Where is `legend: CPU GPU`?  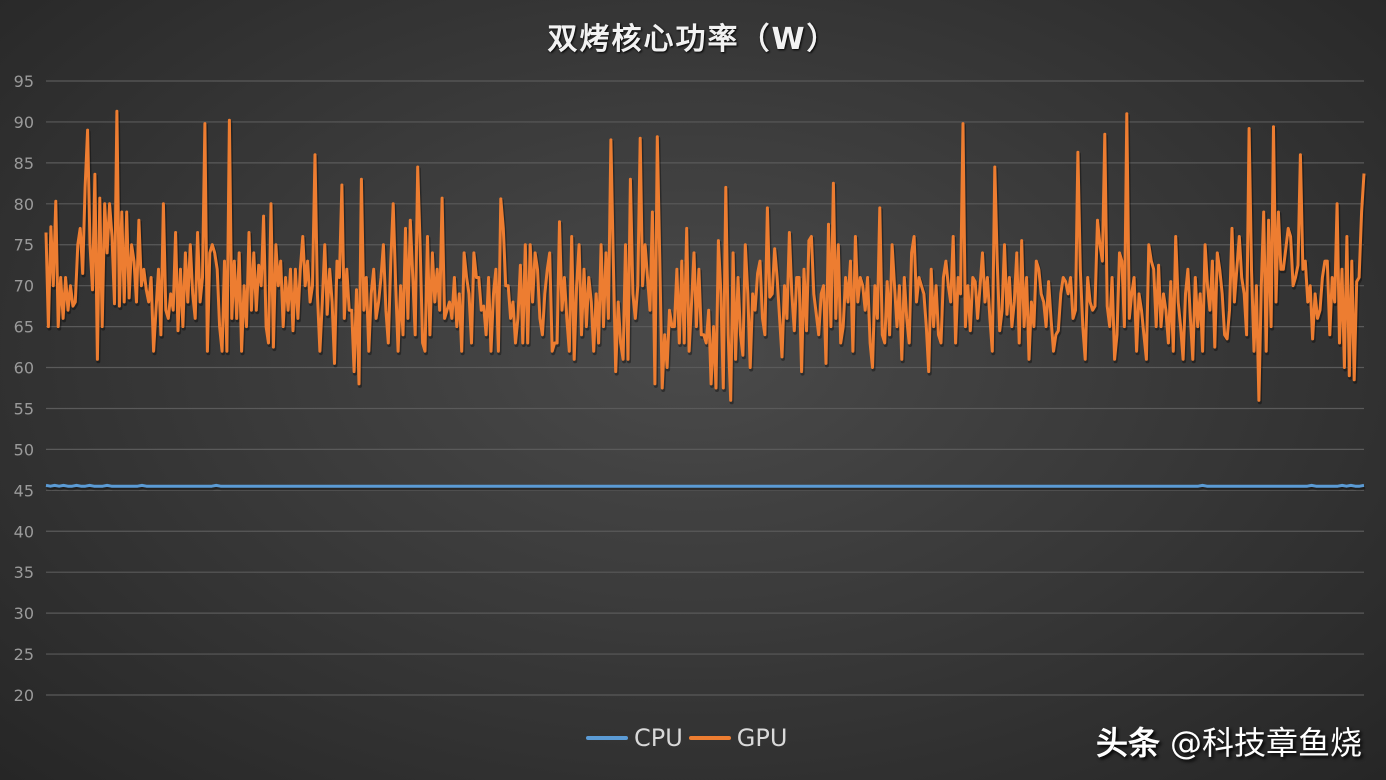 legend: CPU GPU is located at coordinates (689, 738).